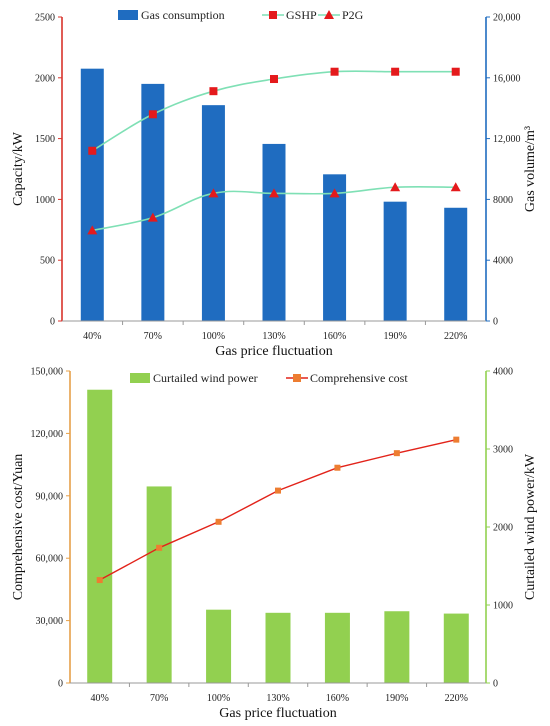  Describe the element at coordinates (507, 18) in the screenshot. I see `right-axis-tick-label: 20,000` at that location.